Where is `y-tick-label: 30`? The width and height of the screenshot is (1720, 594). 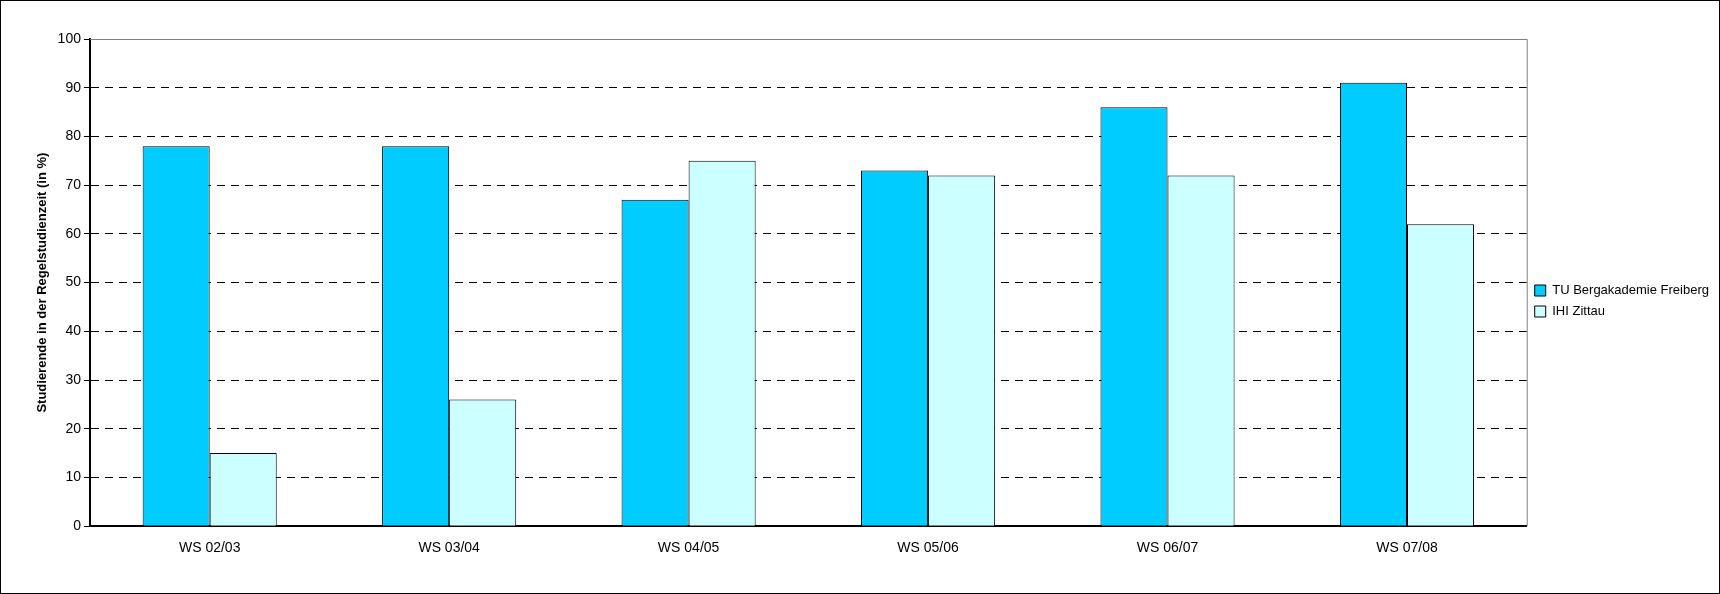 y-tick-label: 30 is located at coordinates (73, 378).